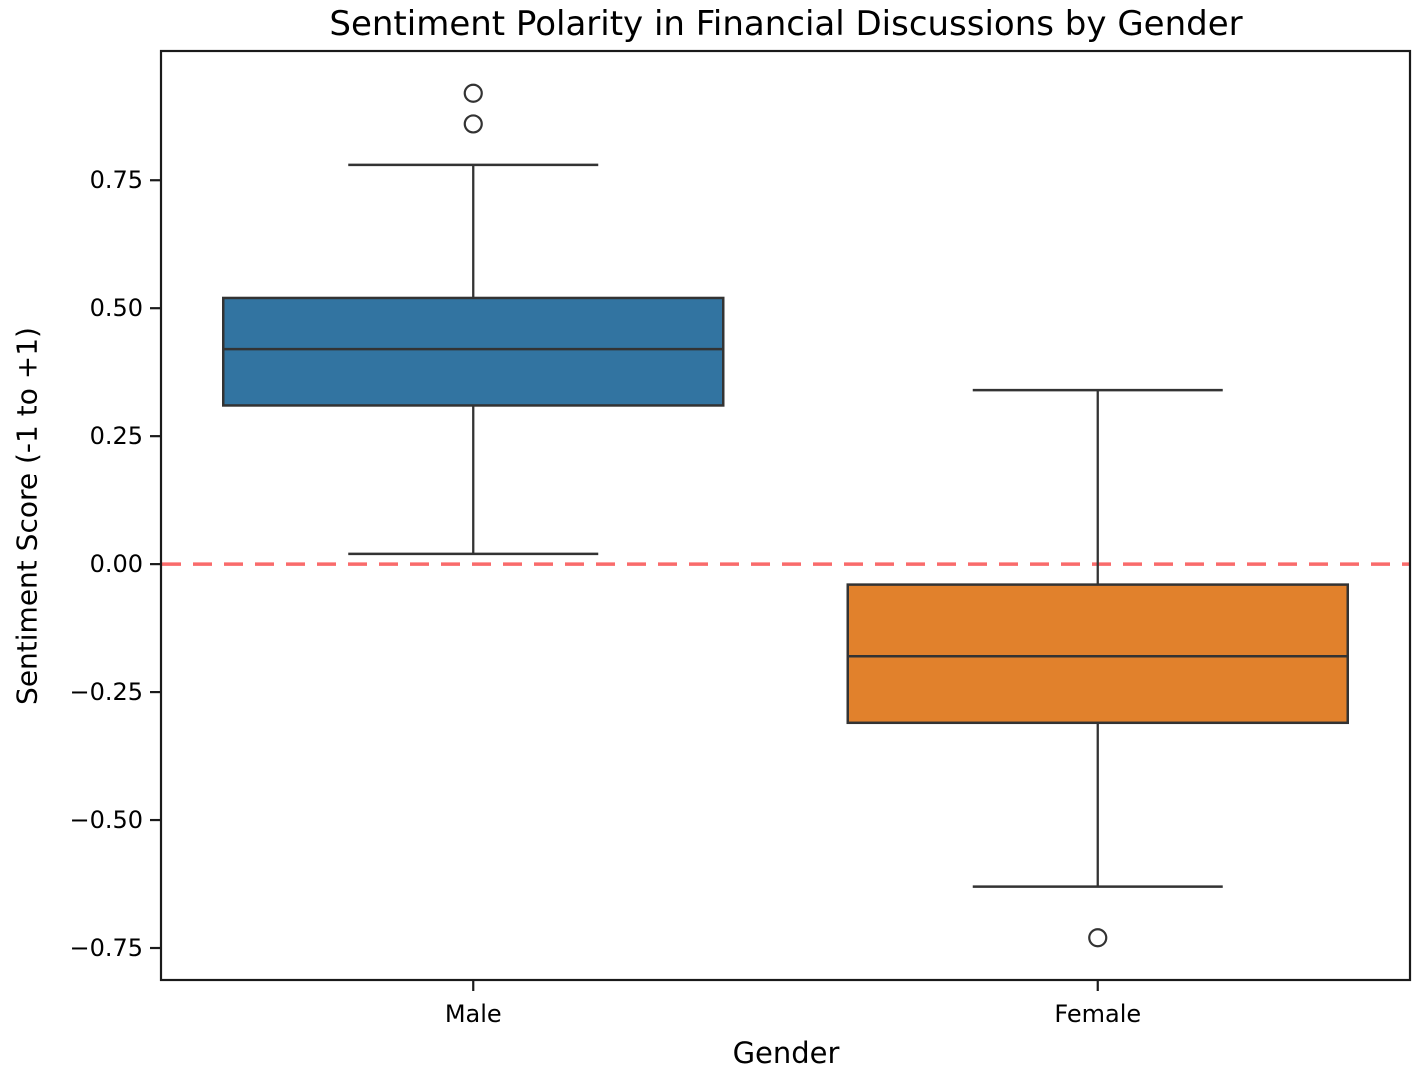 The width and height of the screenshot is (1418, 1076). I want to click on y-tick-label: 0.75, so click(116, 180).